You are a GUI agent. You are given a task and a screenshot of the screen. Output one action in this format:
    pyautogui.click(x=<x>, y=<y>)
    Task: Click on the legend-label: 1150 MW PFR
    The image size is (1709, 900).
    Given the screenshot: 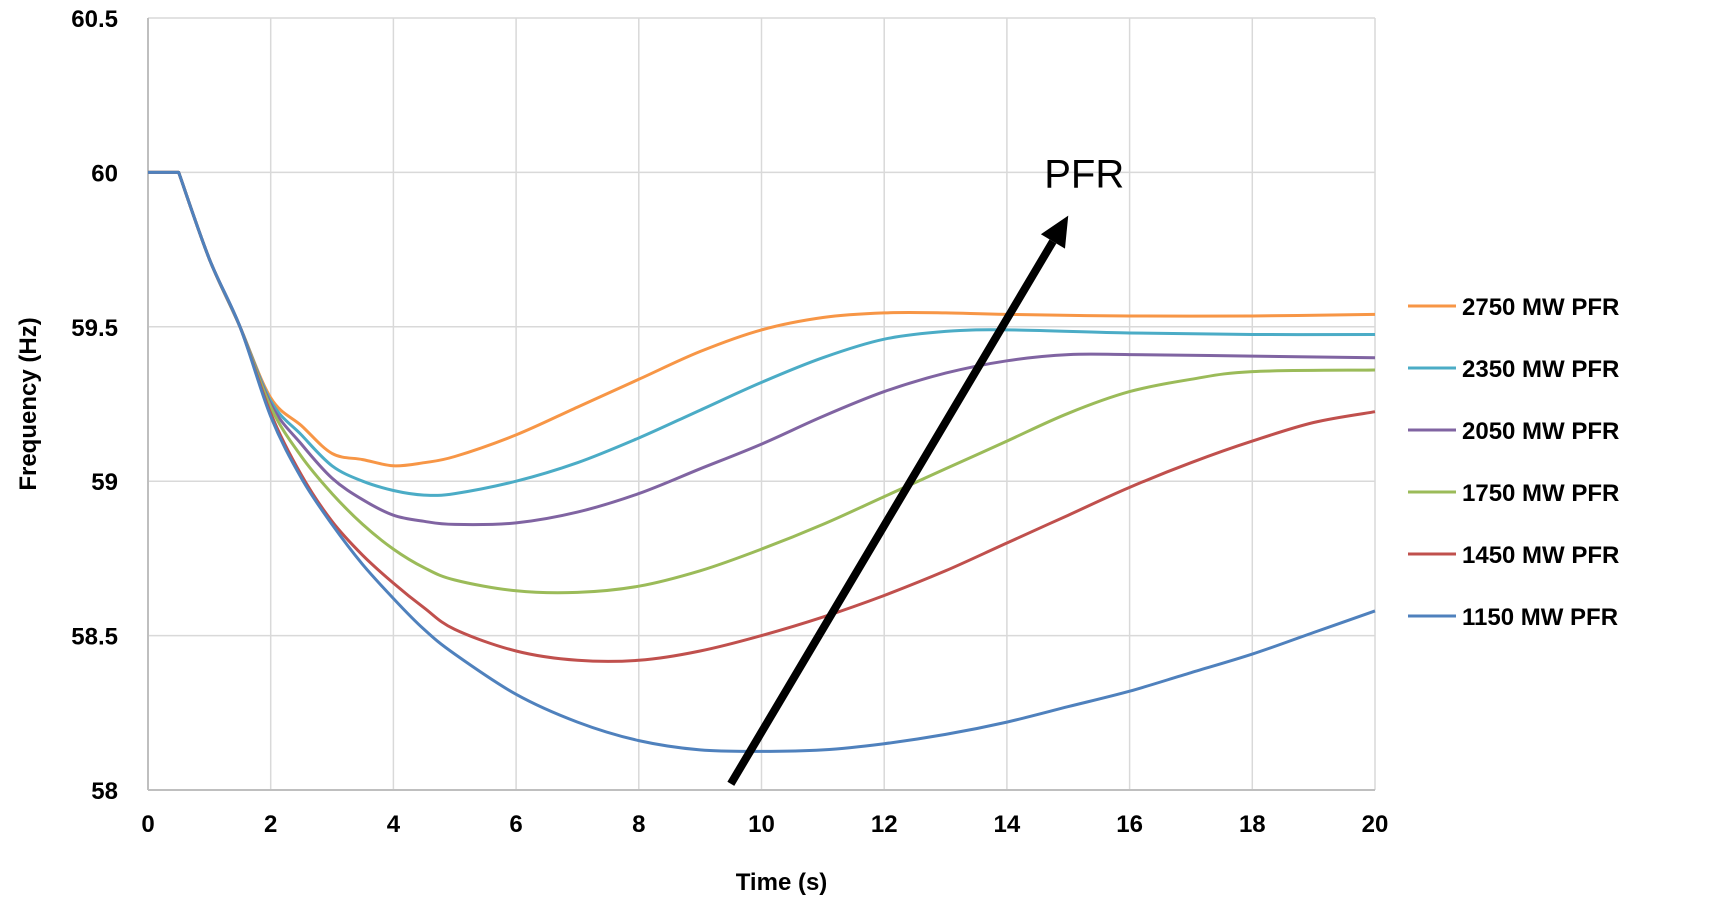 What is the action you would take?
    pyautogui.click(x=1540, y=617)
    